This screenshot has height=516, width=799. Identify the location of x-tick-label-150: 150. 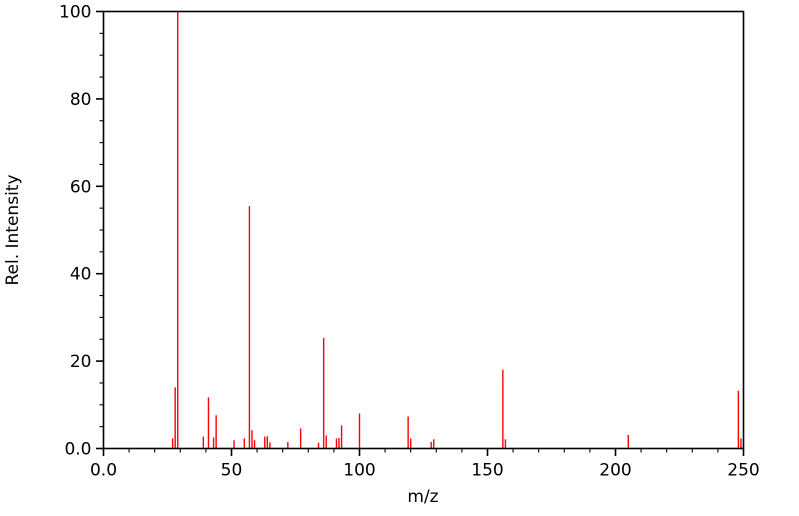
(487, 471).